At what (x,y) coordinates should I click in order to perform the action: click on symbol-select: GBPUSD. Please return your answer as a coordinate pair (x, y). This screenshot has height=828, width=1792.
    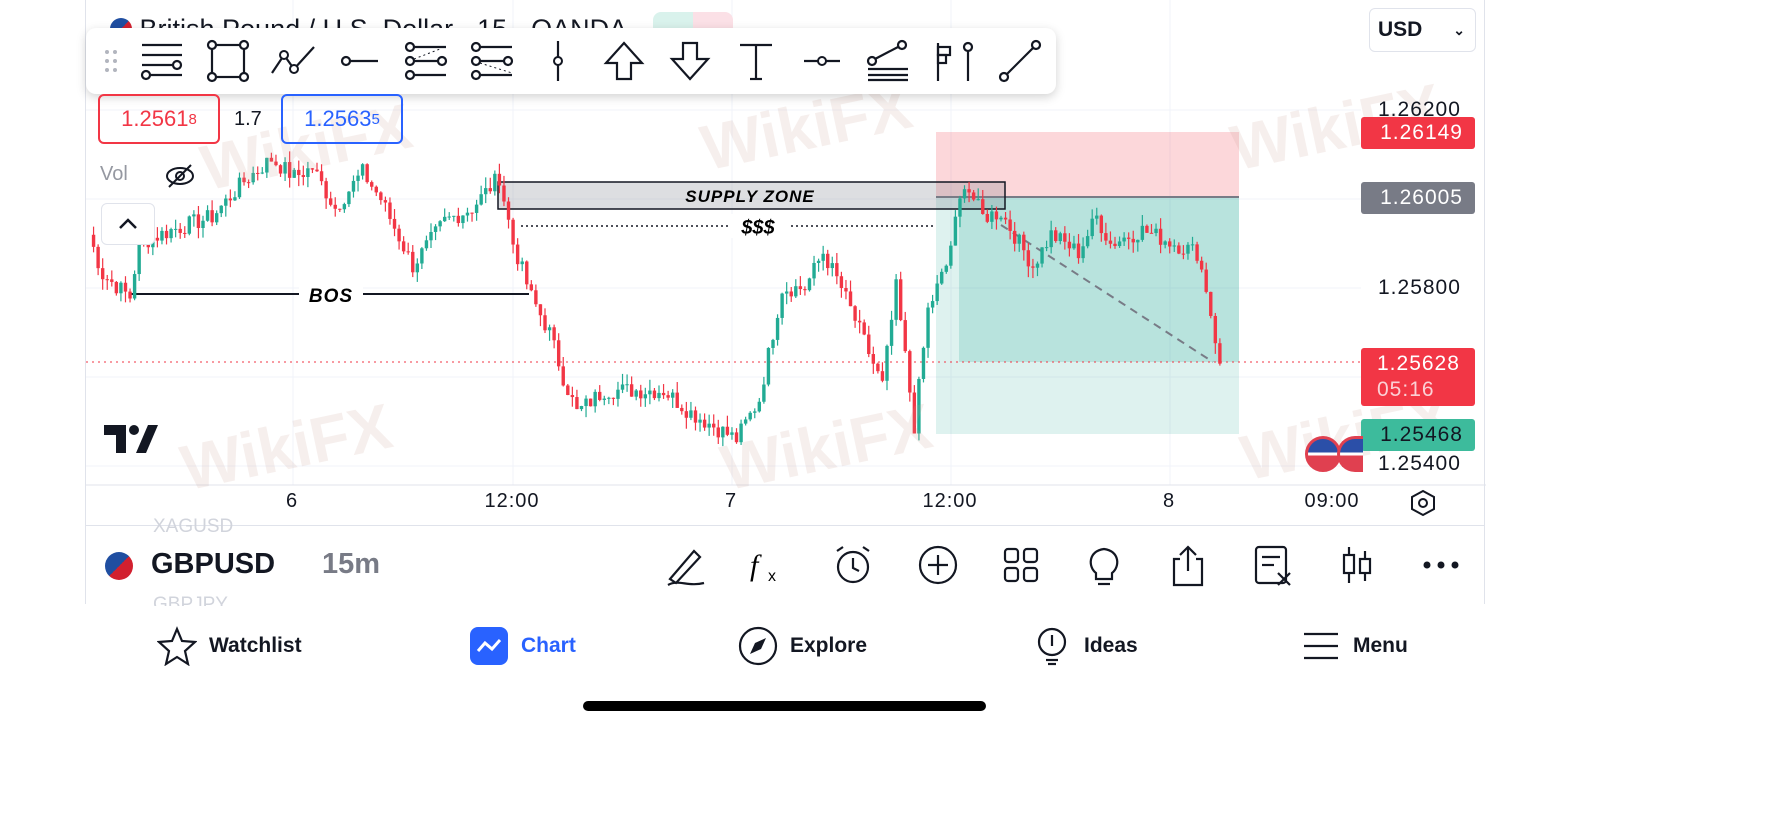
    Looking at the image, I should click on (213, 564).